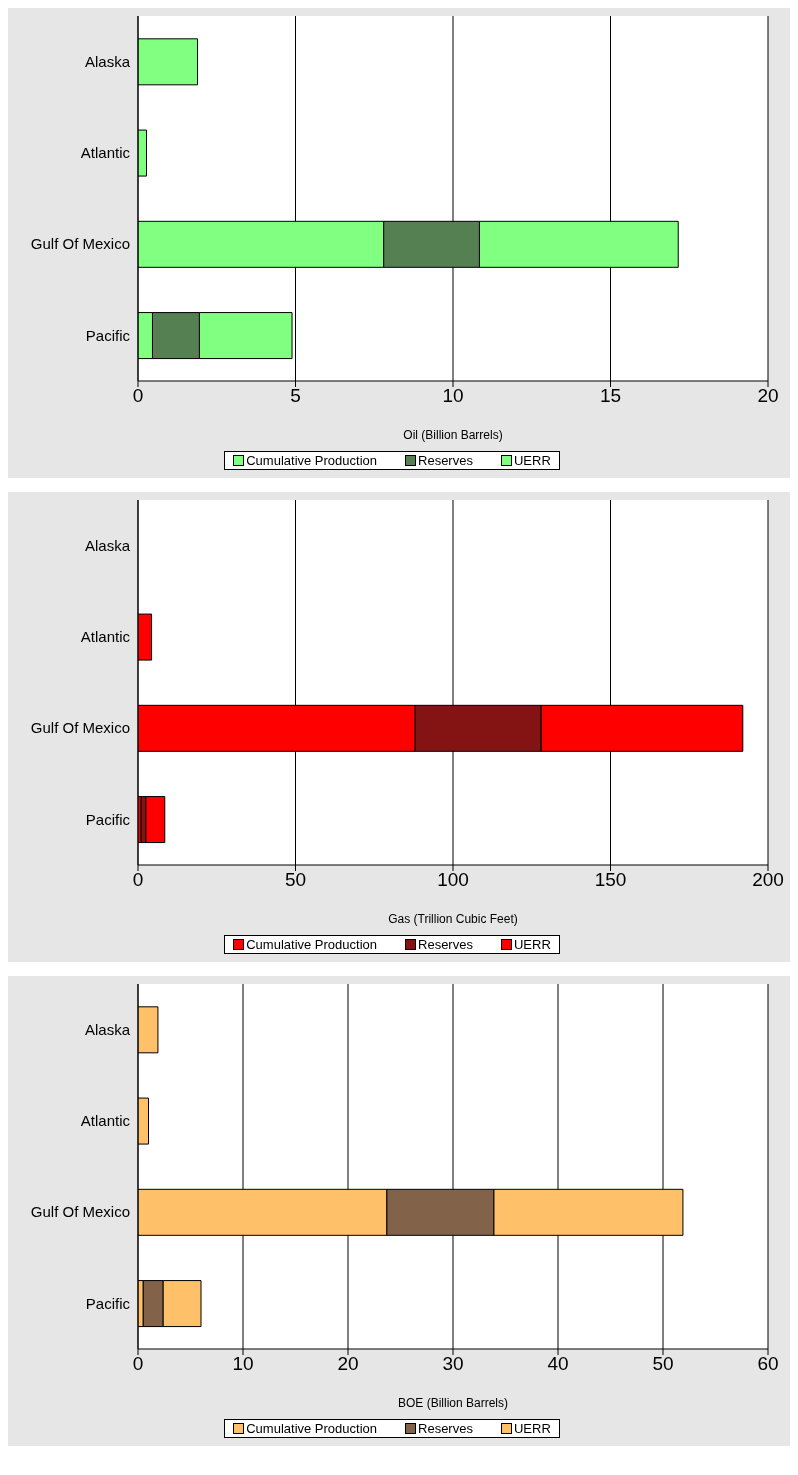 The height and width of the screenshot is (1475, 798). What do you see at coordinates (453, 919) in the screenshot?
I see `x-axis-title: Gas (Trillion Cubic Feet)` at bounding box center [453, 919].